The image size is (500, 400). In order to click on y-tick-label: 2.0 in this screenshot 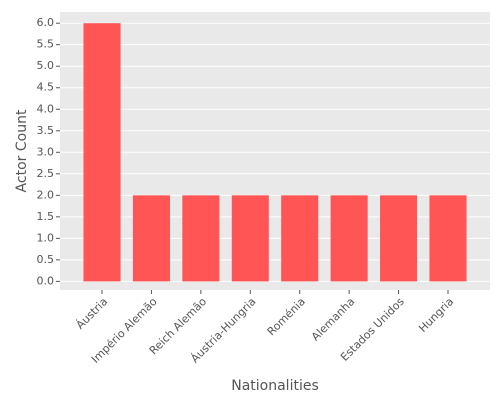, I will do `click(46, 194)`.